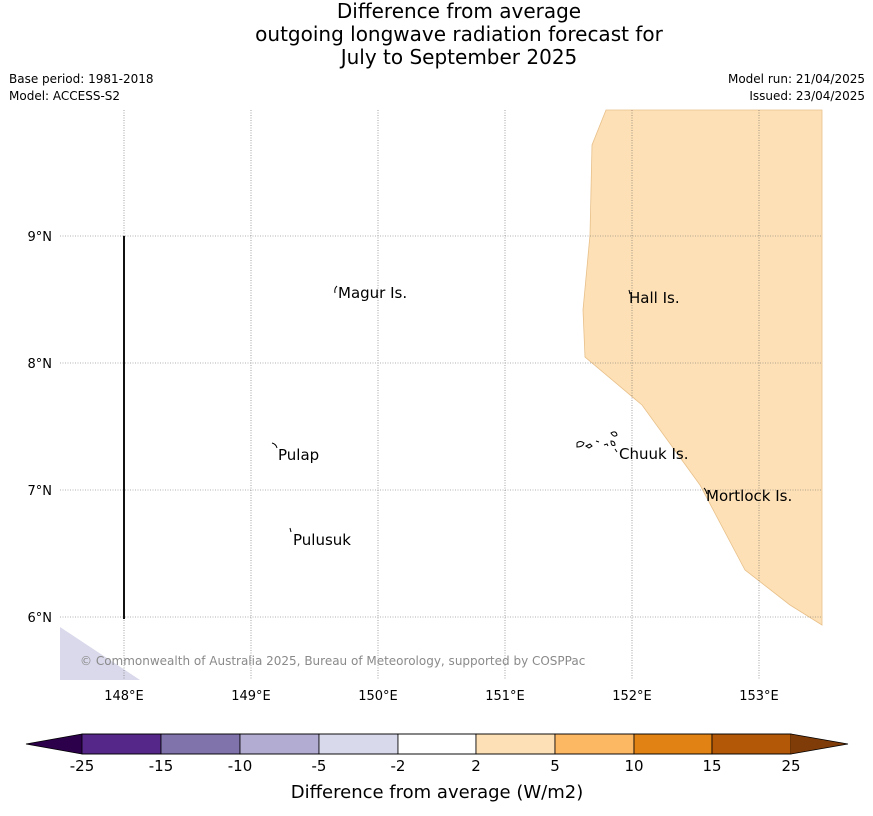 This screenshot has width=873, height=816. What do you see at coordinates (654, 298) in the screenshot?
I see `place-hall: Hall Is.` at bounding box center [654, 298].